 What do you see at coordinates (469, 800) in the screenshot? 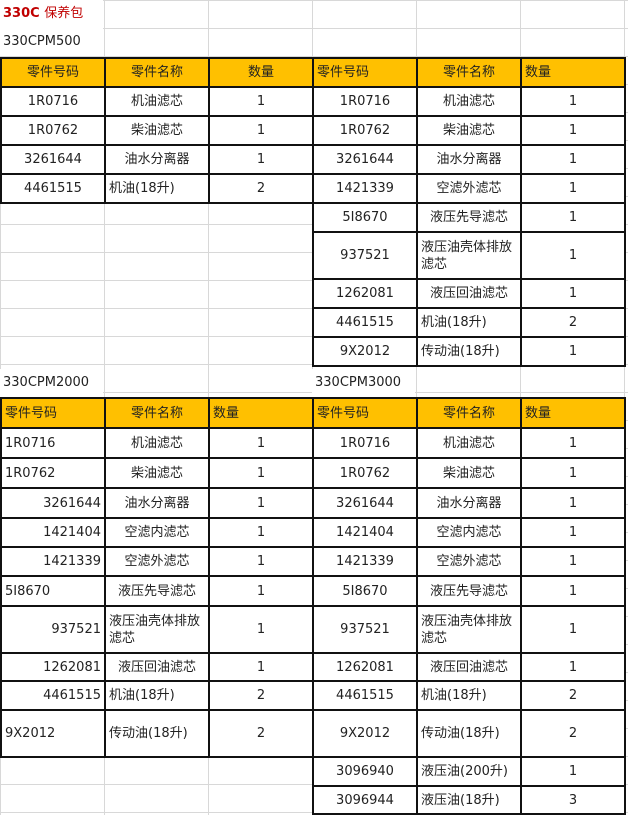
I see `part-name-cell: 液压油(18升)` at bounding box center [469, 800].